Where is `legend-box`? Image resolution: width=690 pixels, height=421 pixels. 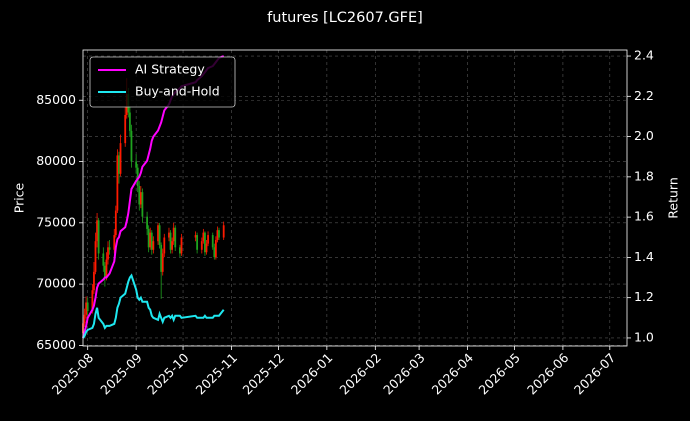
legend-box is located at coordinates (162, 82).